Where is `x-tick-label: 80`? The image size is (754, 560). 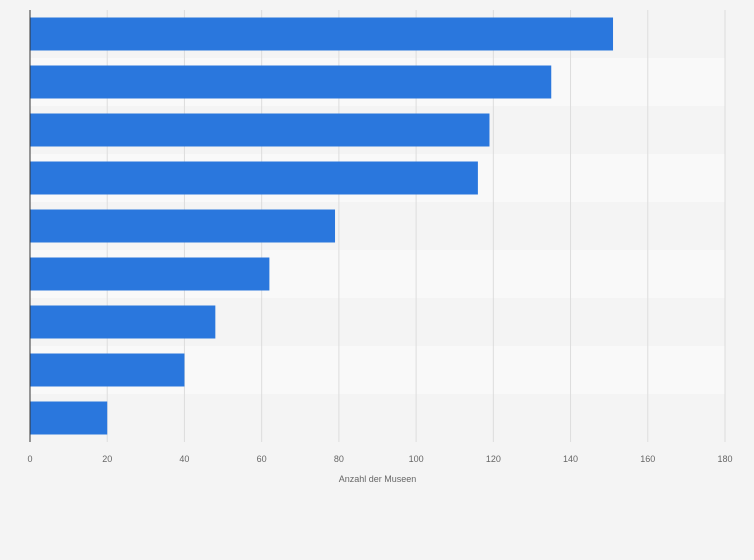 x-tick-label: 80 is located at coordinates (339, 459).